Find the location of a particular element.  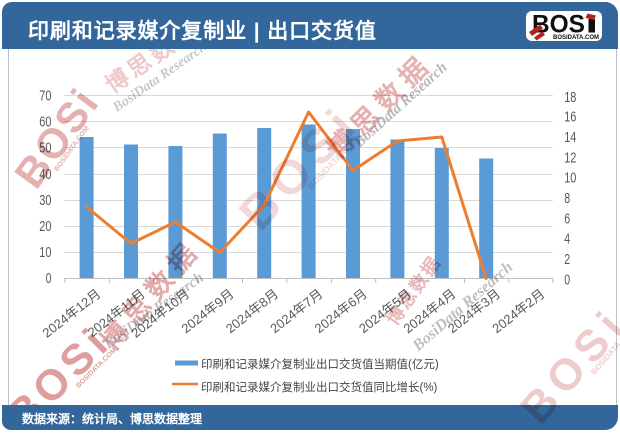

svg-text: 50 is located at coordinates (45, 149).